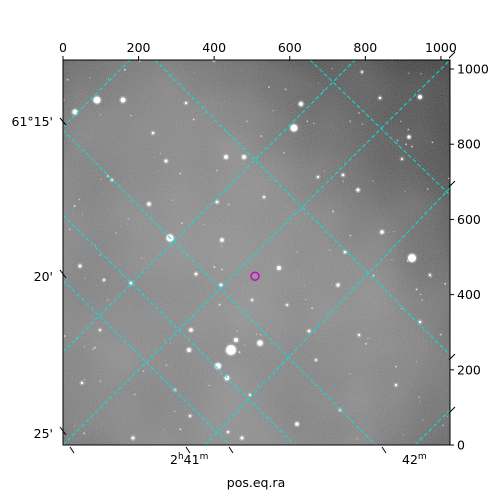  What do you see at coordinates (469, 144) in the screenshot?
I see `right-tick-label: 800` at bounding box center [469, 144].